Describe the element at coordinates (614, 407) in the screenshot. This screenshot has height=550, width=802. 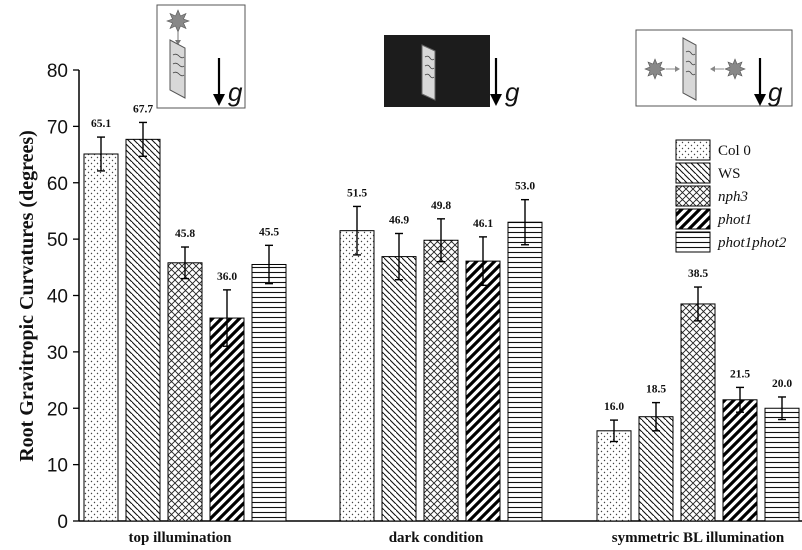
I see `value-label: 16.0` at that location.